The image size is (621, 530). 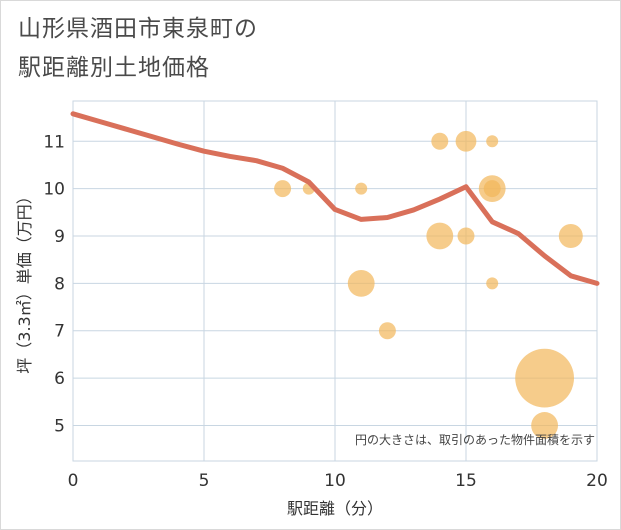 I want to click on x-tick-label: 5, so click(x=204, y=481).